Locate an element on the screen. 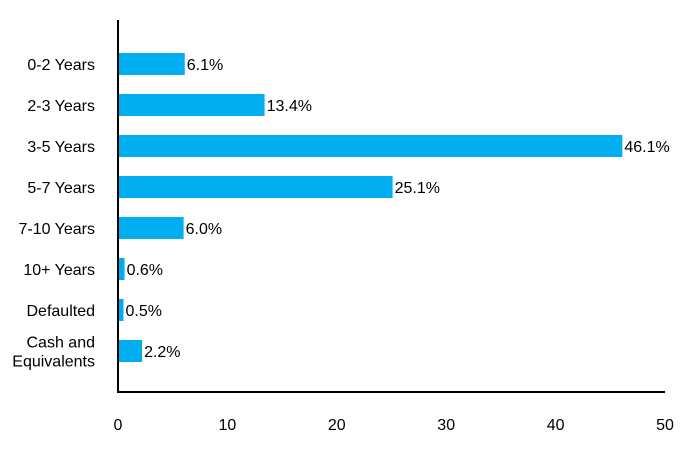 This screenshot has height=456, width=696. category-label-line: 7-10 Years is located at coordinates (56, 229).